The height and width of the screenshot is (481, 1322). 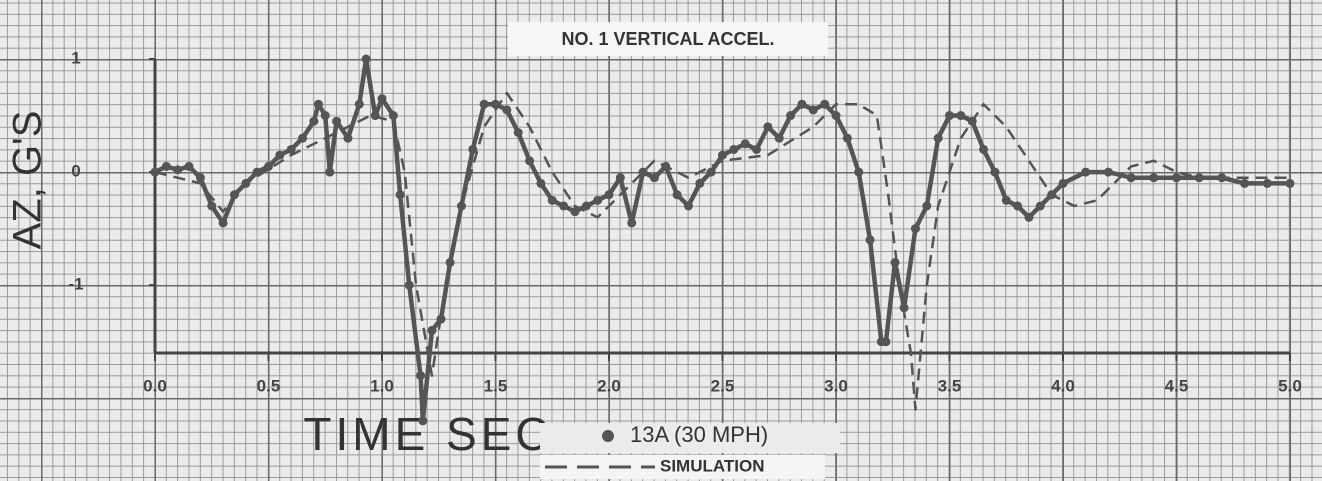 What do you see at coordinates (950, 385) in the screenshot?
I see `x-tick-label: 3.5` at bounding box center [950, 385].